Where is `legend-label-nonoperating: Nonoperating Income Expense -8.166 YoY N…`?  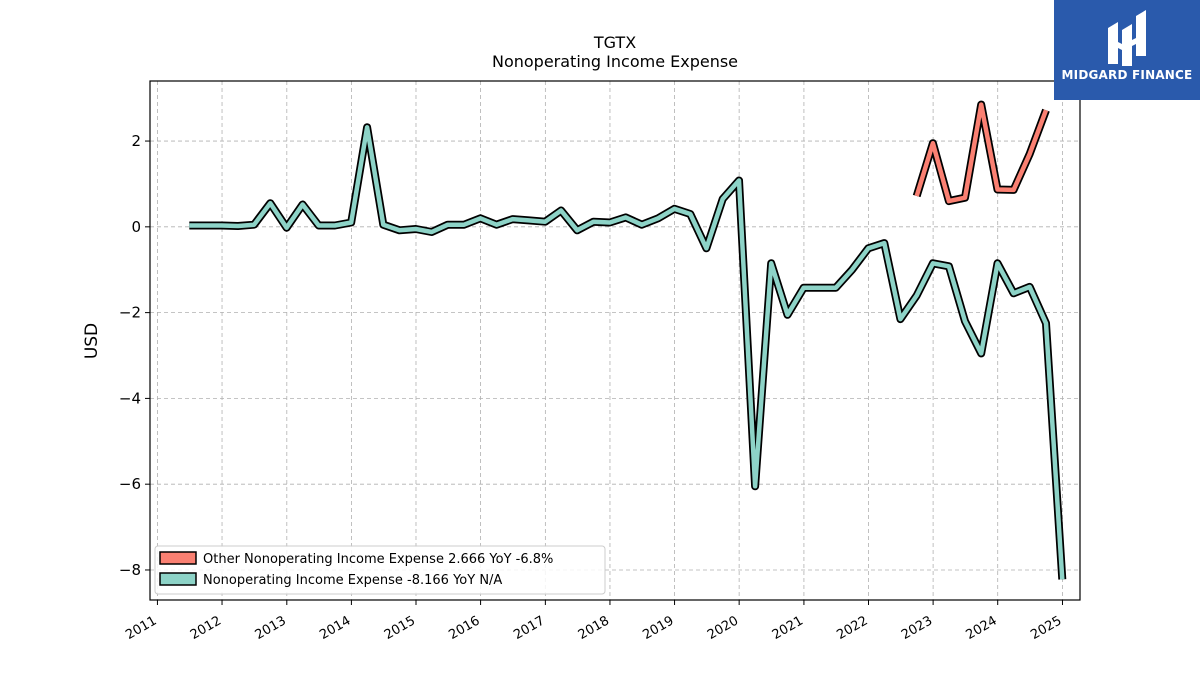
legend-label-nonoperating: Nonoperating Income Expense -8.166 YoY N… is located at coordinates (352, 580).